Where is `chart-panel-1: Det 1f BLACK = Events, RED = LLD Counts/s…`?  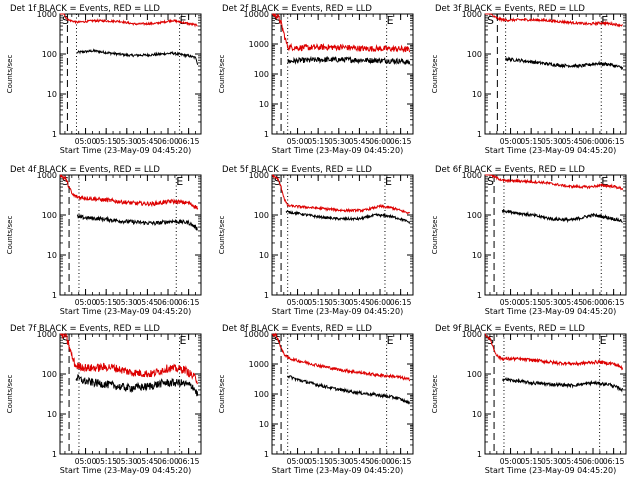
chart-panel-1: Det 1f BLACK = Events, RED = LLD Counts/s… is located at coordinates (104, 79).